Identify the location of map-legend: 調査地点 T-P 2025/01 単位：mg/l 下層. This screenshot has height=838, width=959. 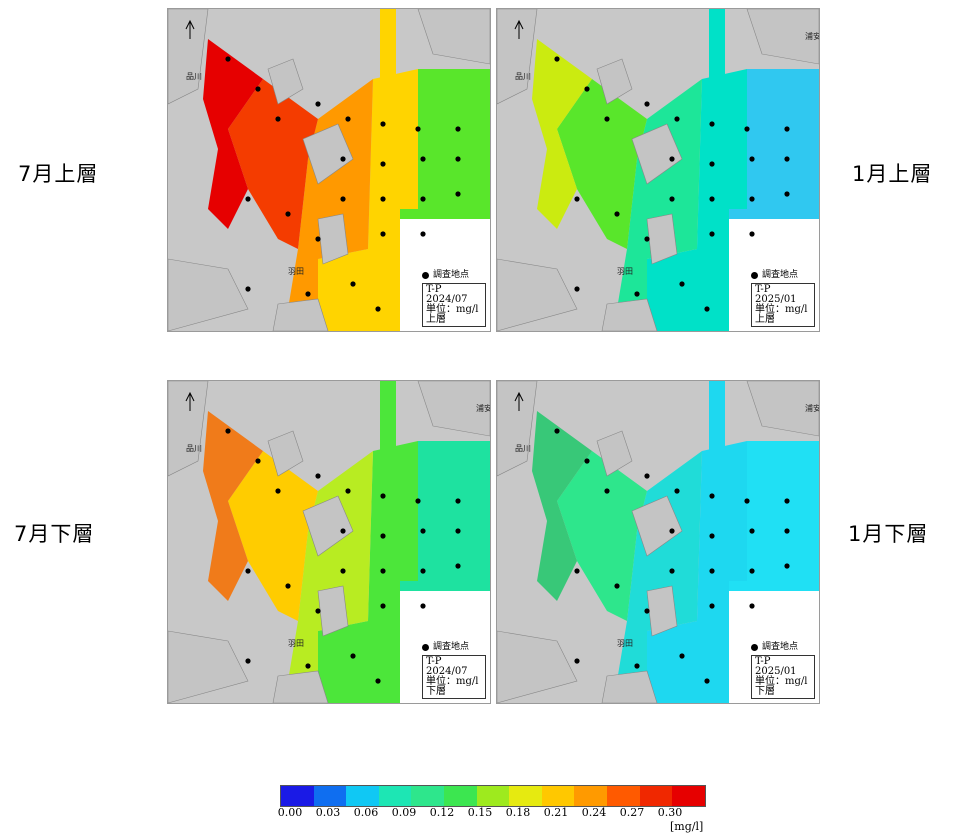
(783, 670).